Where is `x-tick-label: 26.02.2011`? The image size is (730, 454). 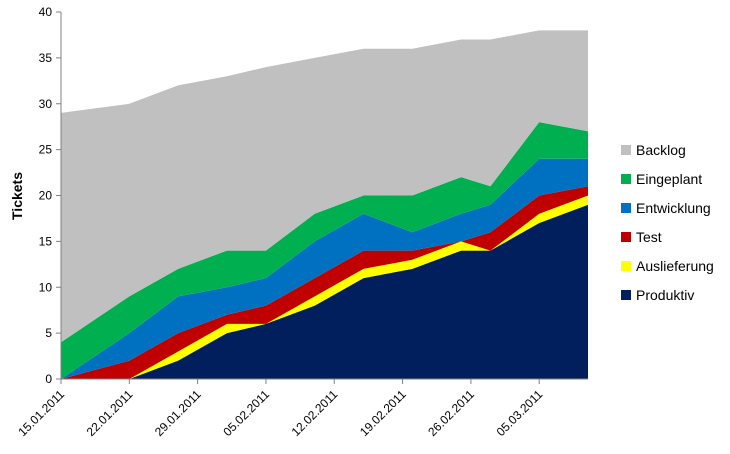
x-tick-label: 26.02.2011 is located at coordinates (451, 413).